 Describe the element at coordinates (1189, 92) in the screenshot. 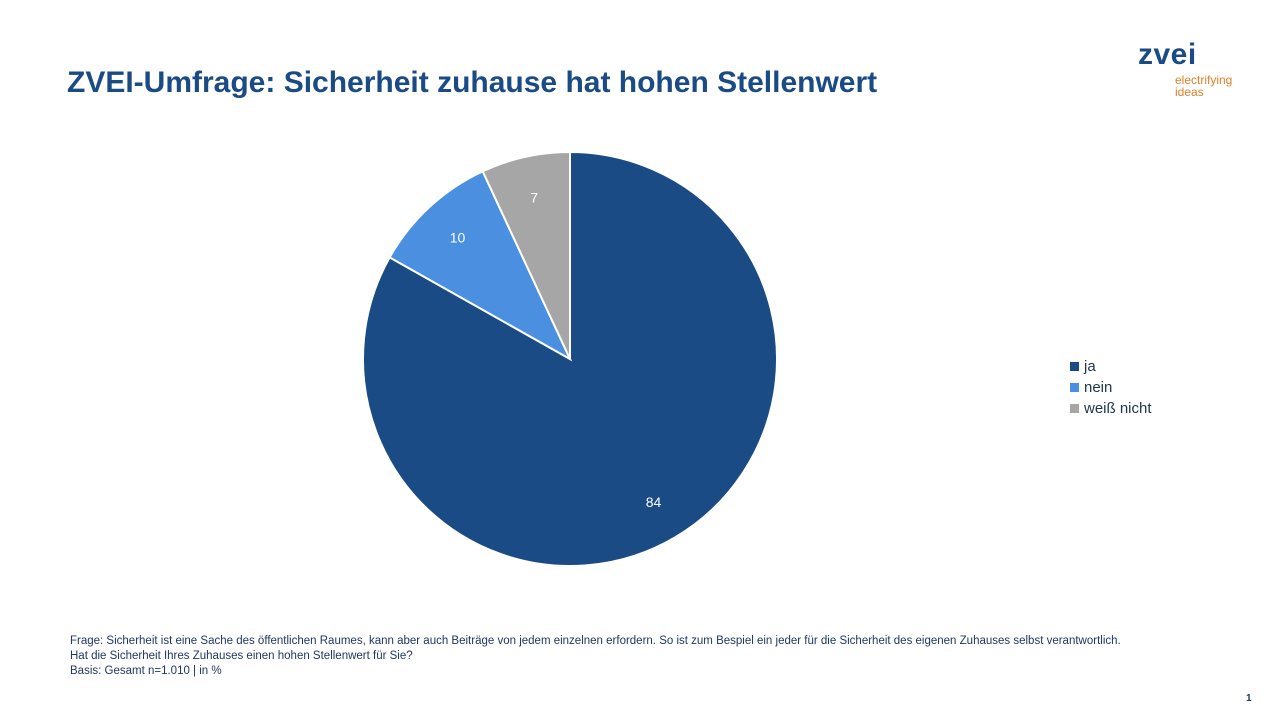

I see `logo-tagline-line2: ideas` at that location.